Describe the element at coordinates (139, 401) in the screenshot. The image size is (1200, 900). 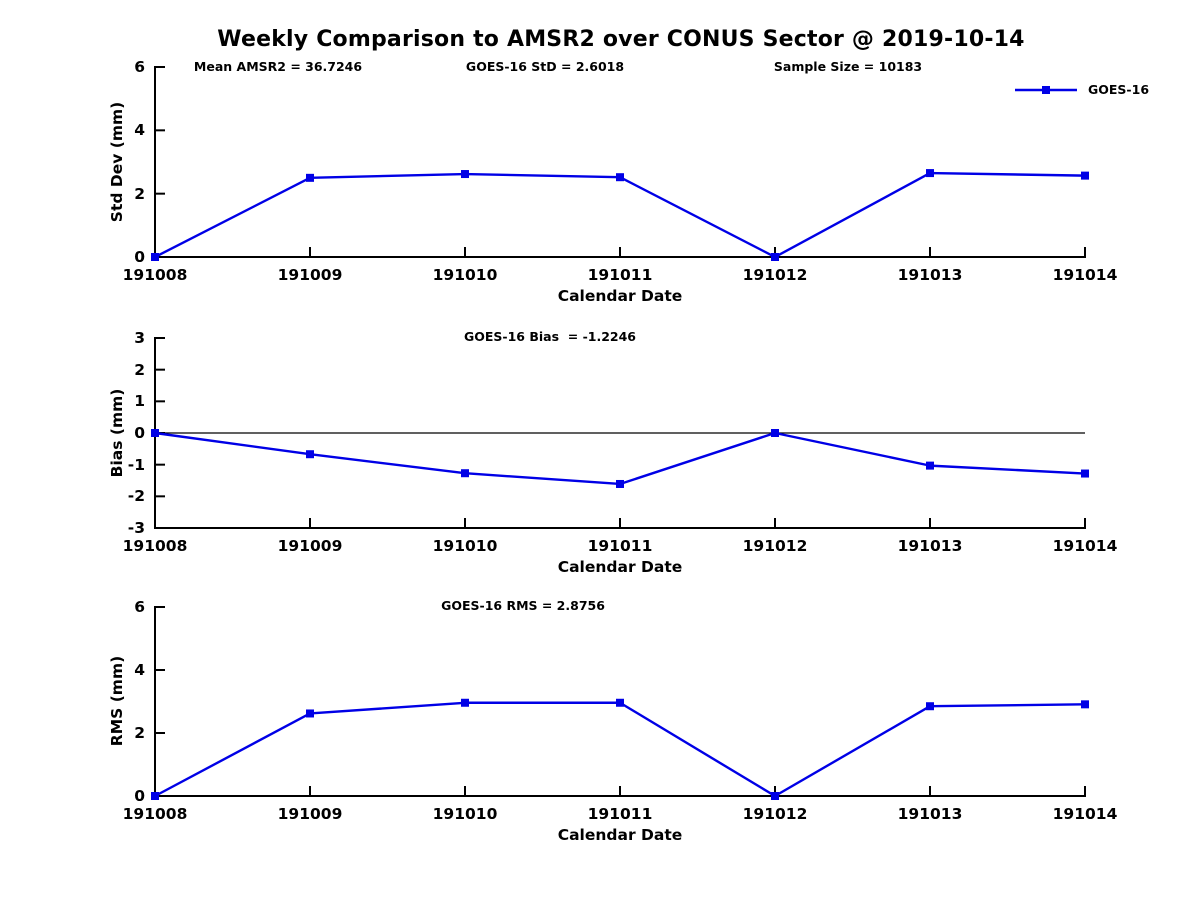
I see `y-tick-label: 1` at that location.